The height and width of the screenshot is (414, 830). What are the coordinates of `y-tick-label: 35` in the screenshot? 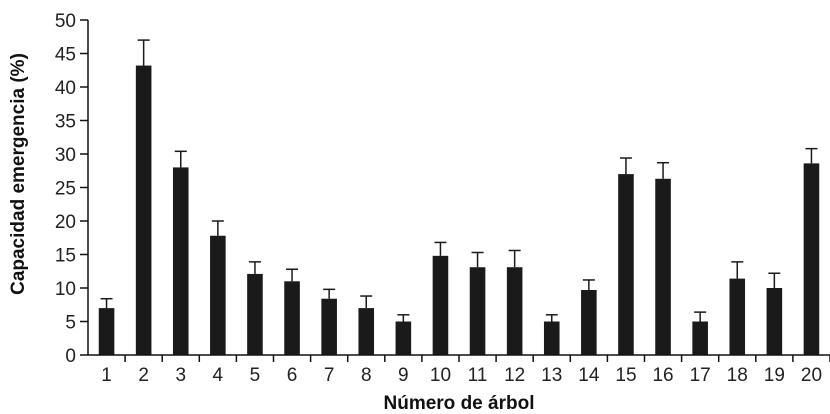 It's located at (65, 122).